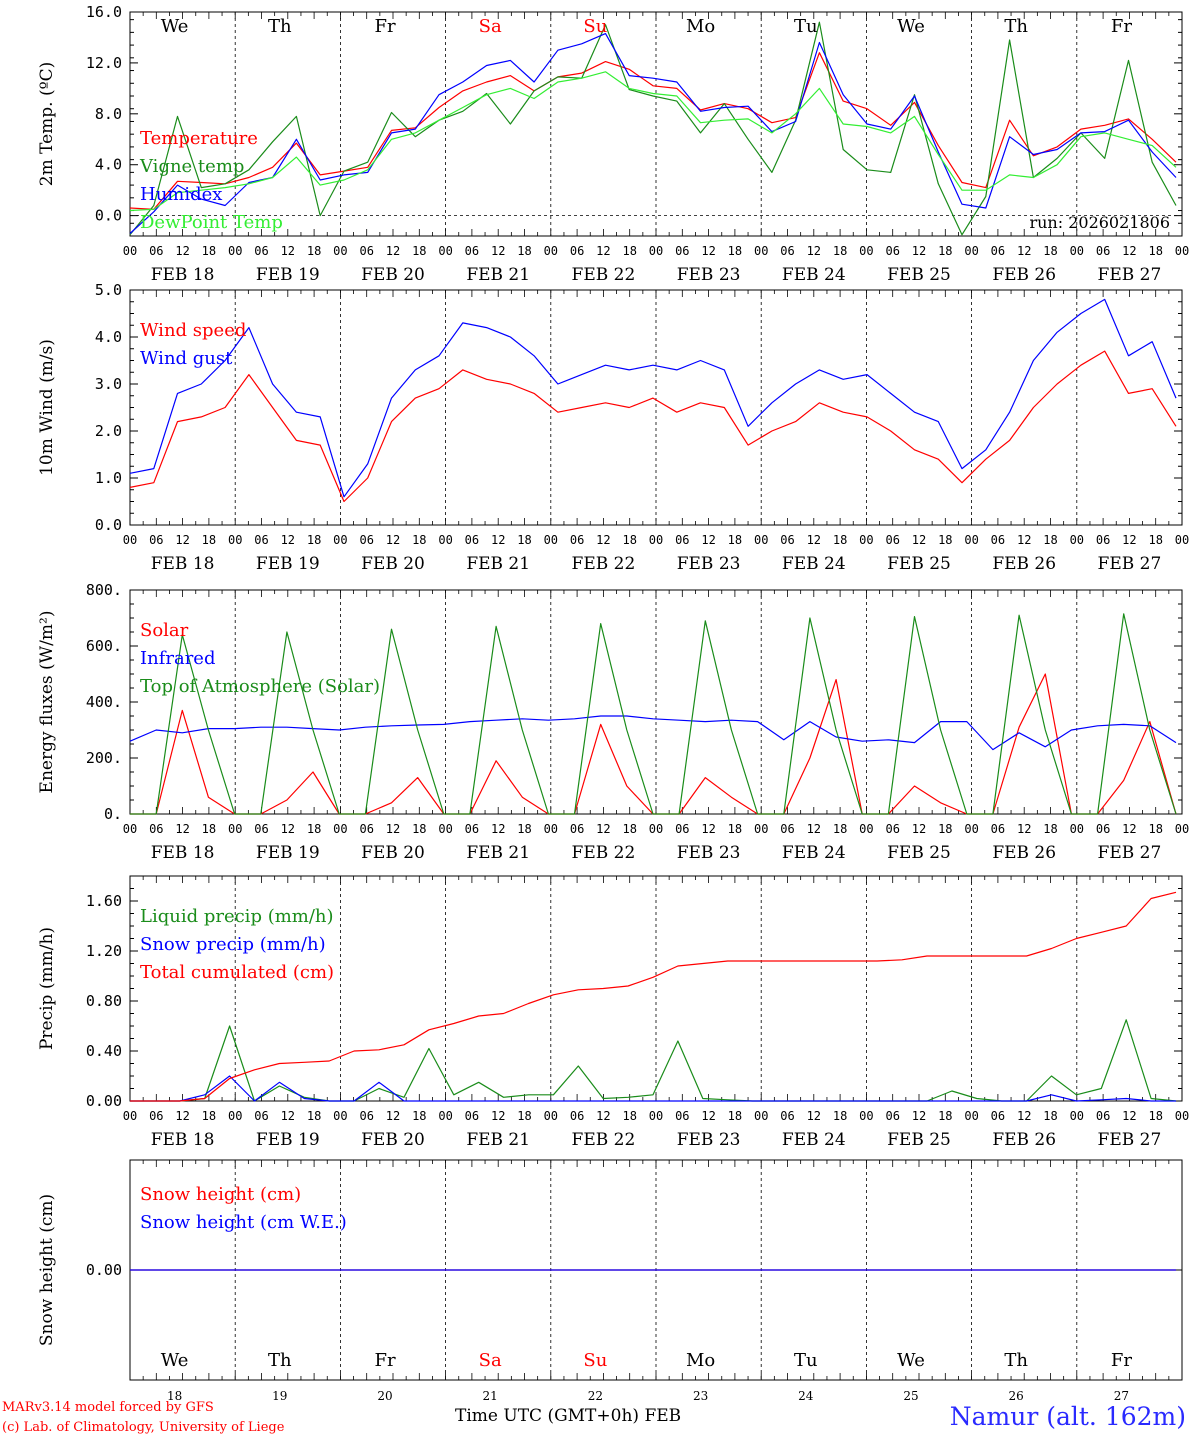 The height and width of the screenshot is (1440, 1194). I want to click on y-tick-label: 0.0, so click(108, 216).